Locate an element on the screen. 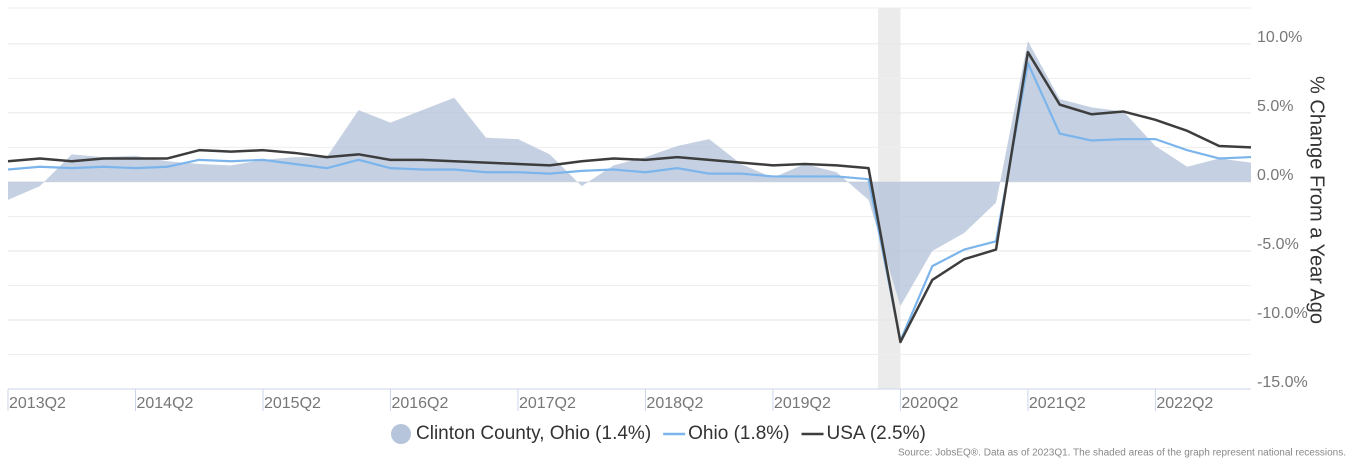  legend-marker is located at coordinates (401, 434).